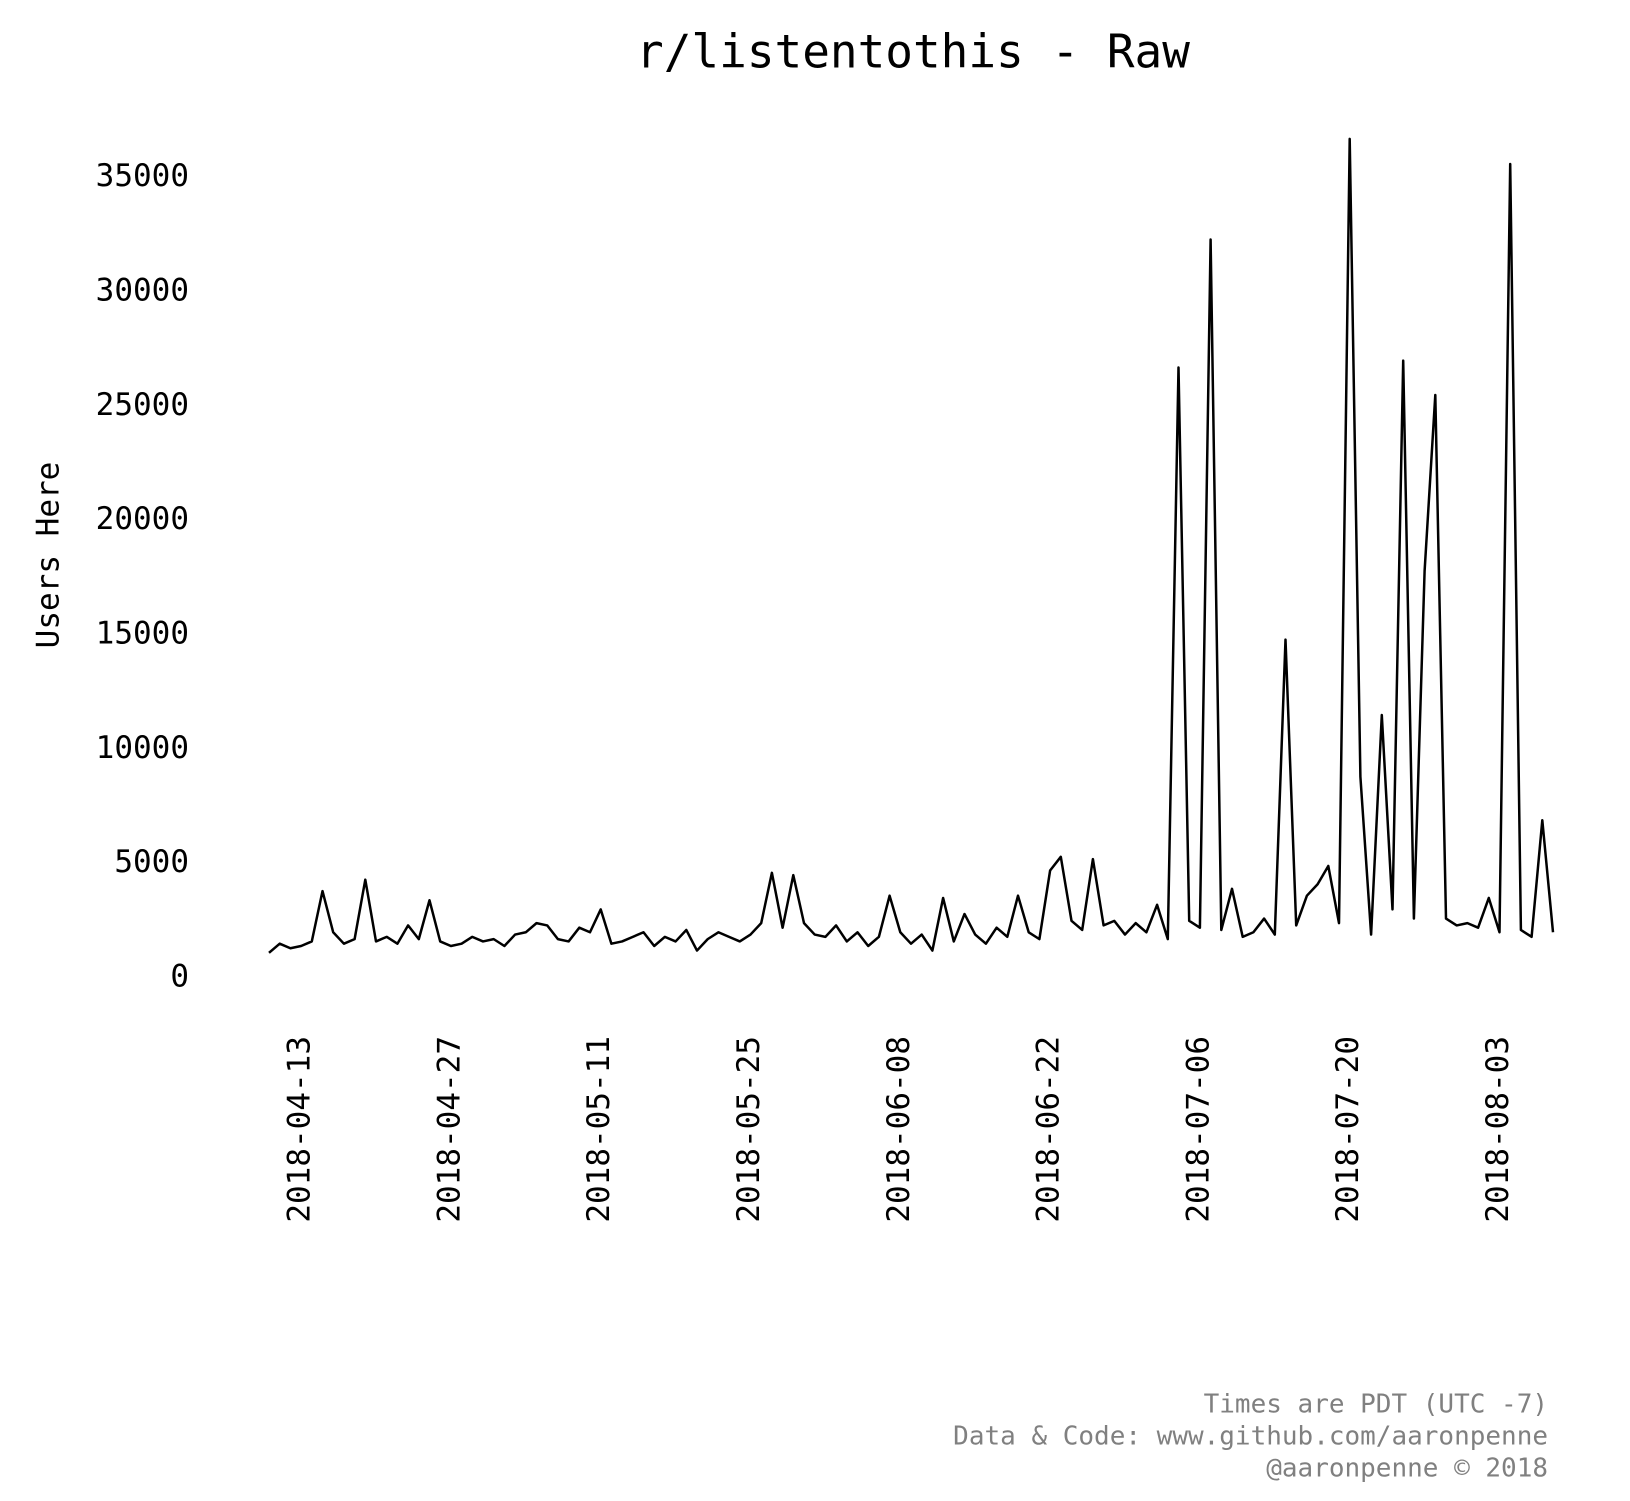  What do you see at coordinates (1376, 1405) in the screenshot?
I see `footnote: Times are PDT (UTC -7)` at bounding box center [1376, 1405].